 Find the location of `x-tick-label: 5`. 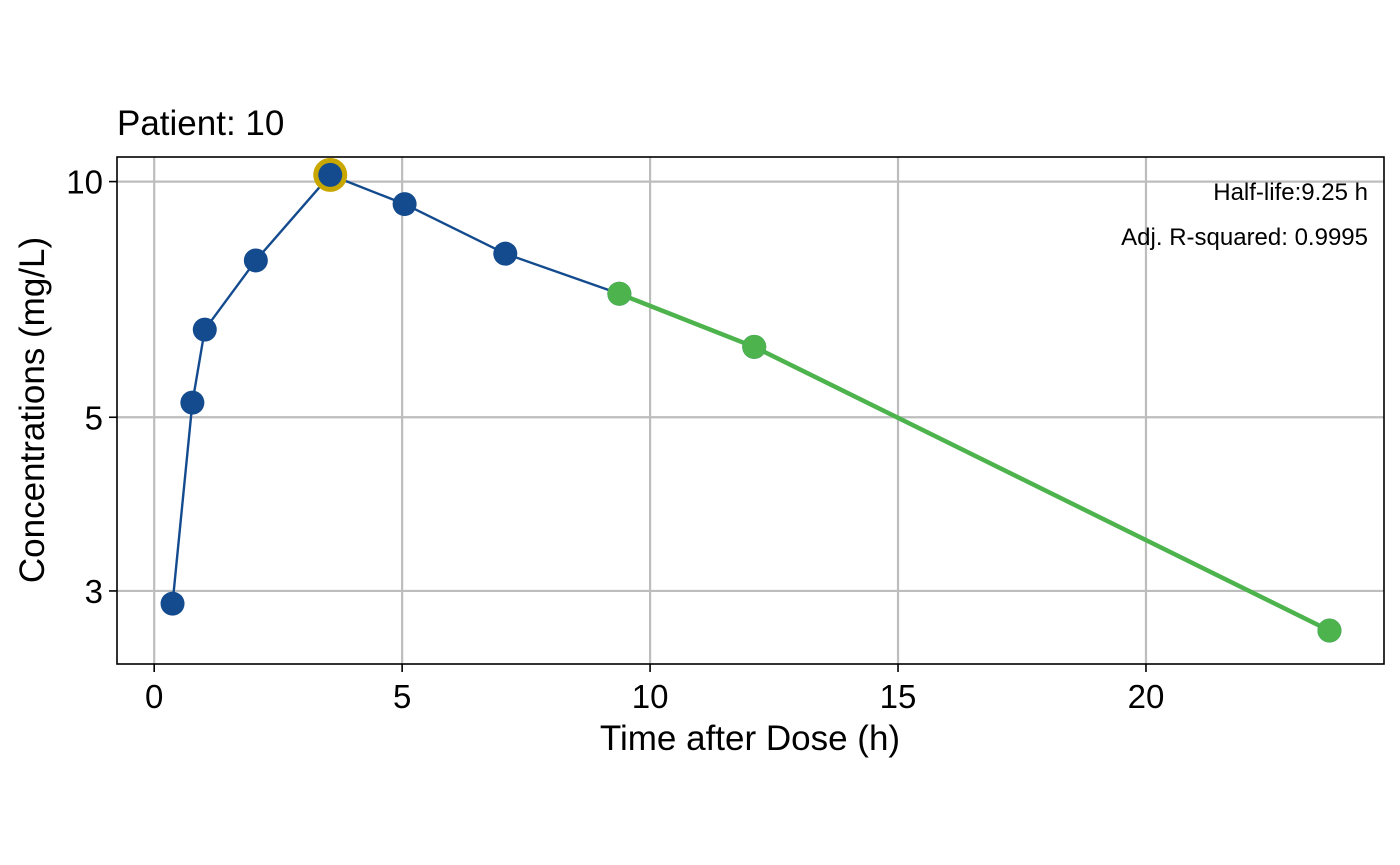

x-tick-label: 5 is located at coordinates (402, 696).